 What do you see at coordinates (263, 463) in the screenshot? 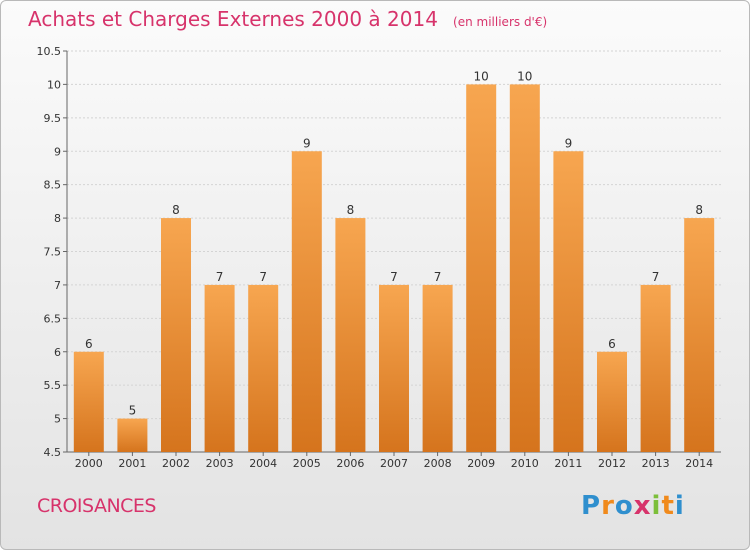
I see `x-tick-label: 2004` at bounding box center [263, 463].